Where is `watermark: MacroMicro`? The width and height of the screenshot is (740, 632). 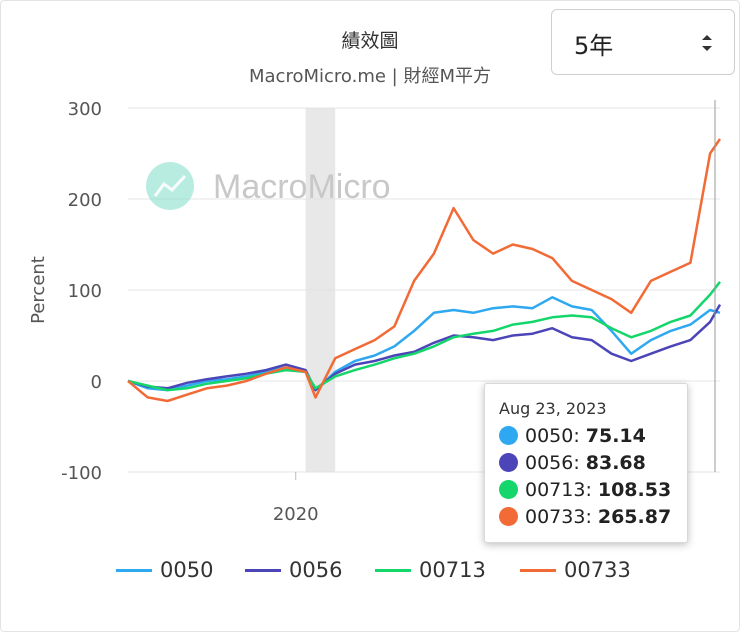
watermark: MacroMicro is located at coordinates (268, 186).